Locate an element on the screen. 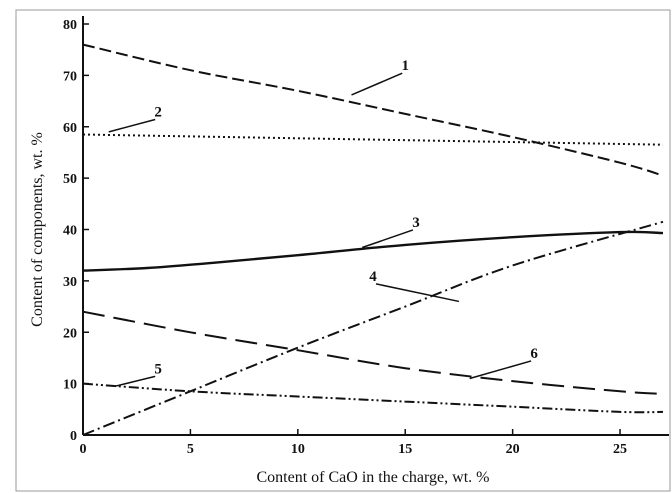 This screenshot has height=493, width=672. x-tick-label: 15 is located at coordinates (405, 449).